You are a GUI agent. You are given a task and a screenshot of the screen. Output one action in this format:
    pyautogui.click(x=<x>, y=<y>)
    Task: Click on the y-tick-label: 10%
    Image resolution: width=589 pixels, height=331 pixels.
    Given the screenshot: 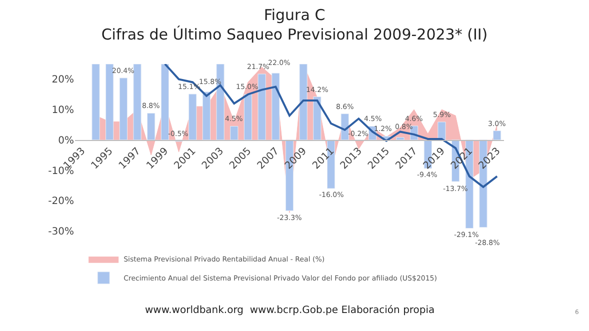 What is the action you would take?
    pyautogui.click(x=63, y=110)
    